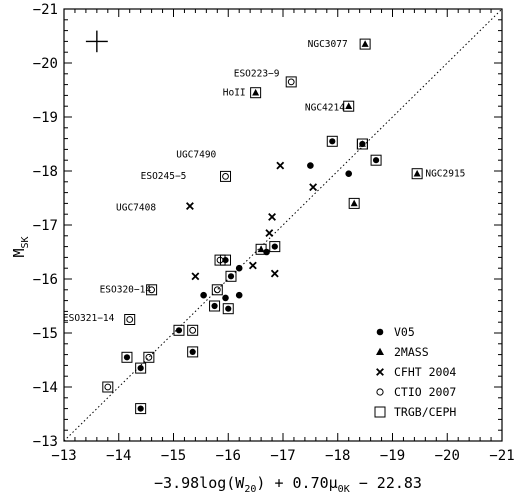  I want to click on y-tick-label: −14, so click(45, 388).